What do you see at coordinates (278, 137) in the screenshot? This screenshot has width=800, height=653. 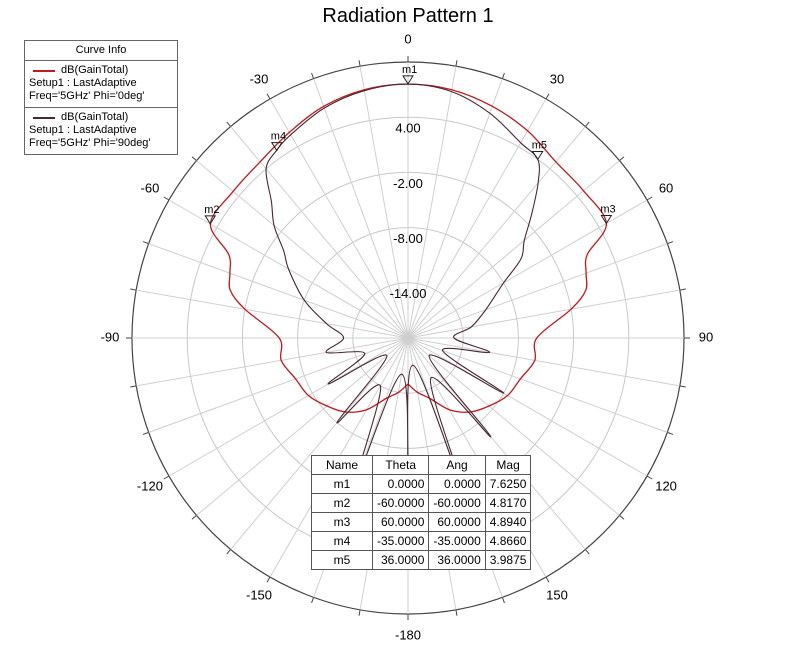 I see `marker-label: m4` at bounding box center [278, 137].